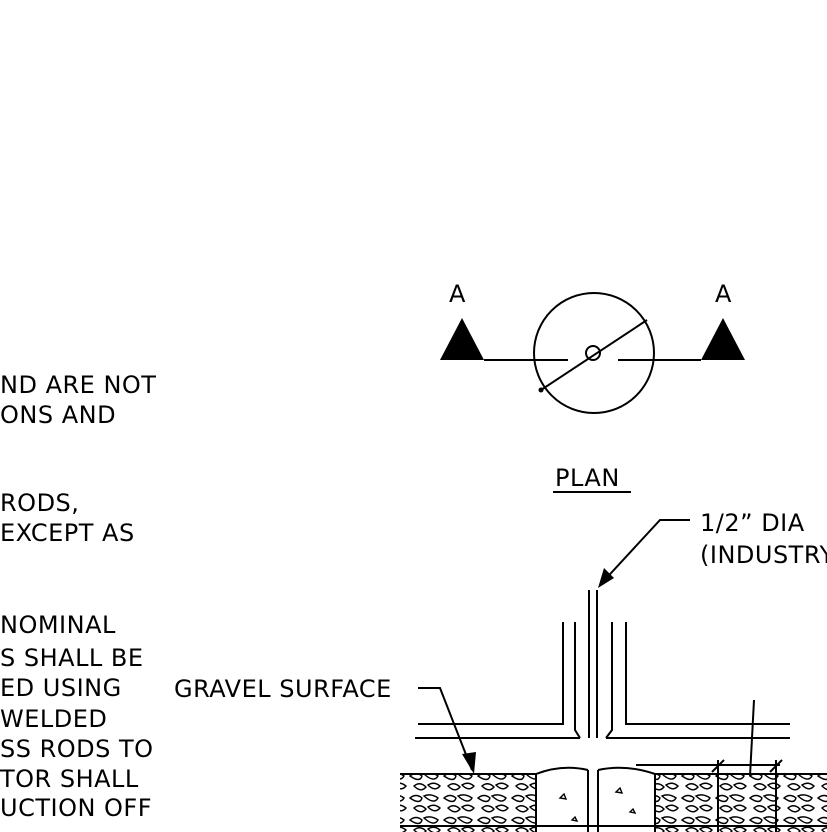 The width and height of the screenshot is (827, 832). What do you see at coordinates (562, 770) in the screenshot?
I see `concrete-top-left` at bounding box center [562, 770].